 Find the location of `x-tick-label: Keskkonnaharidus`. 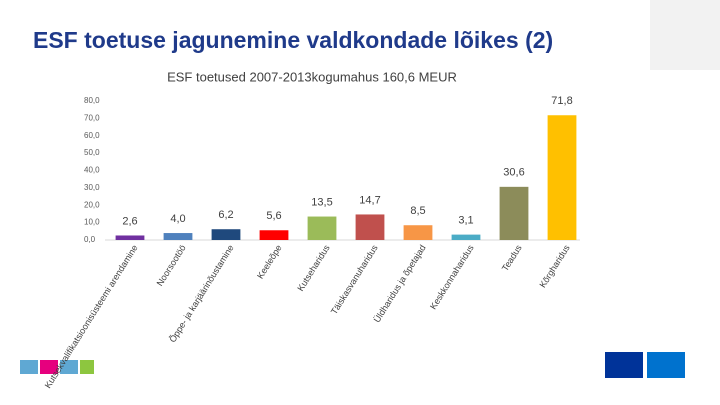

x-tick-label: Keskkonnaharidus is located at coordinates (452, 277).